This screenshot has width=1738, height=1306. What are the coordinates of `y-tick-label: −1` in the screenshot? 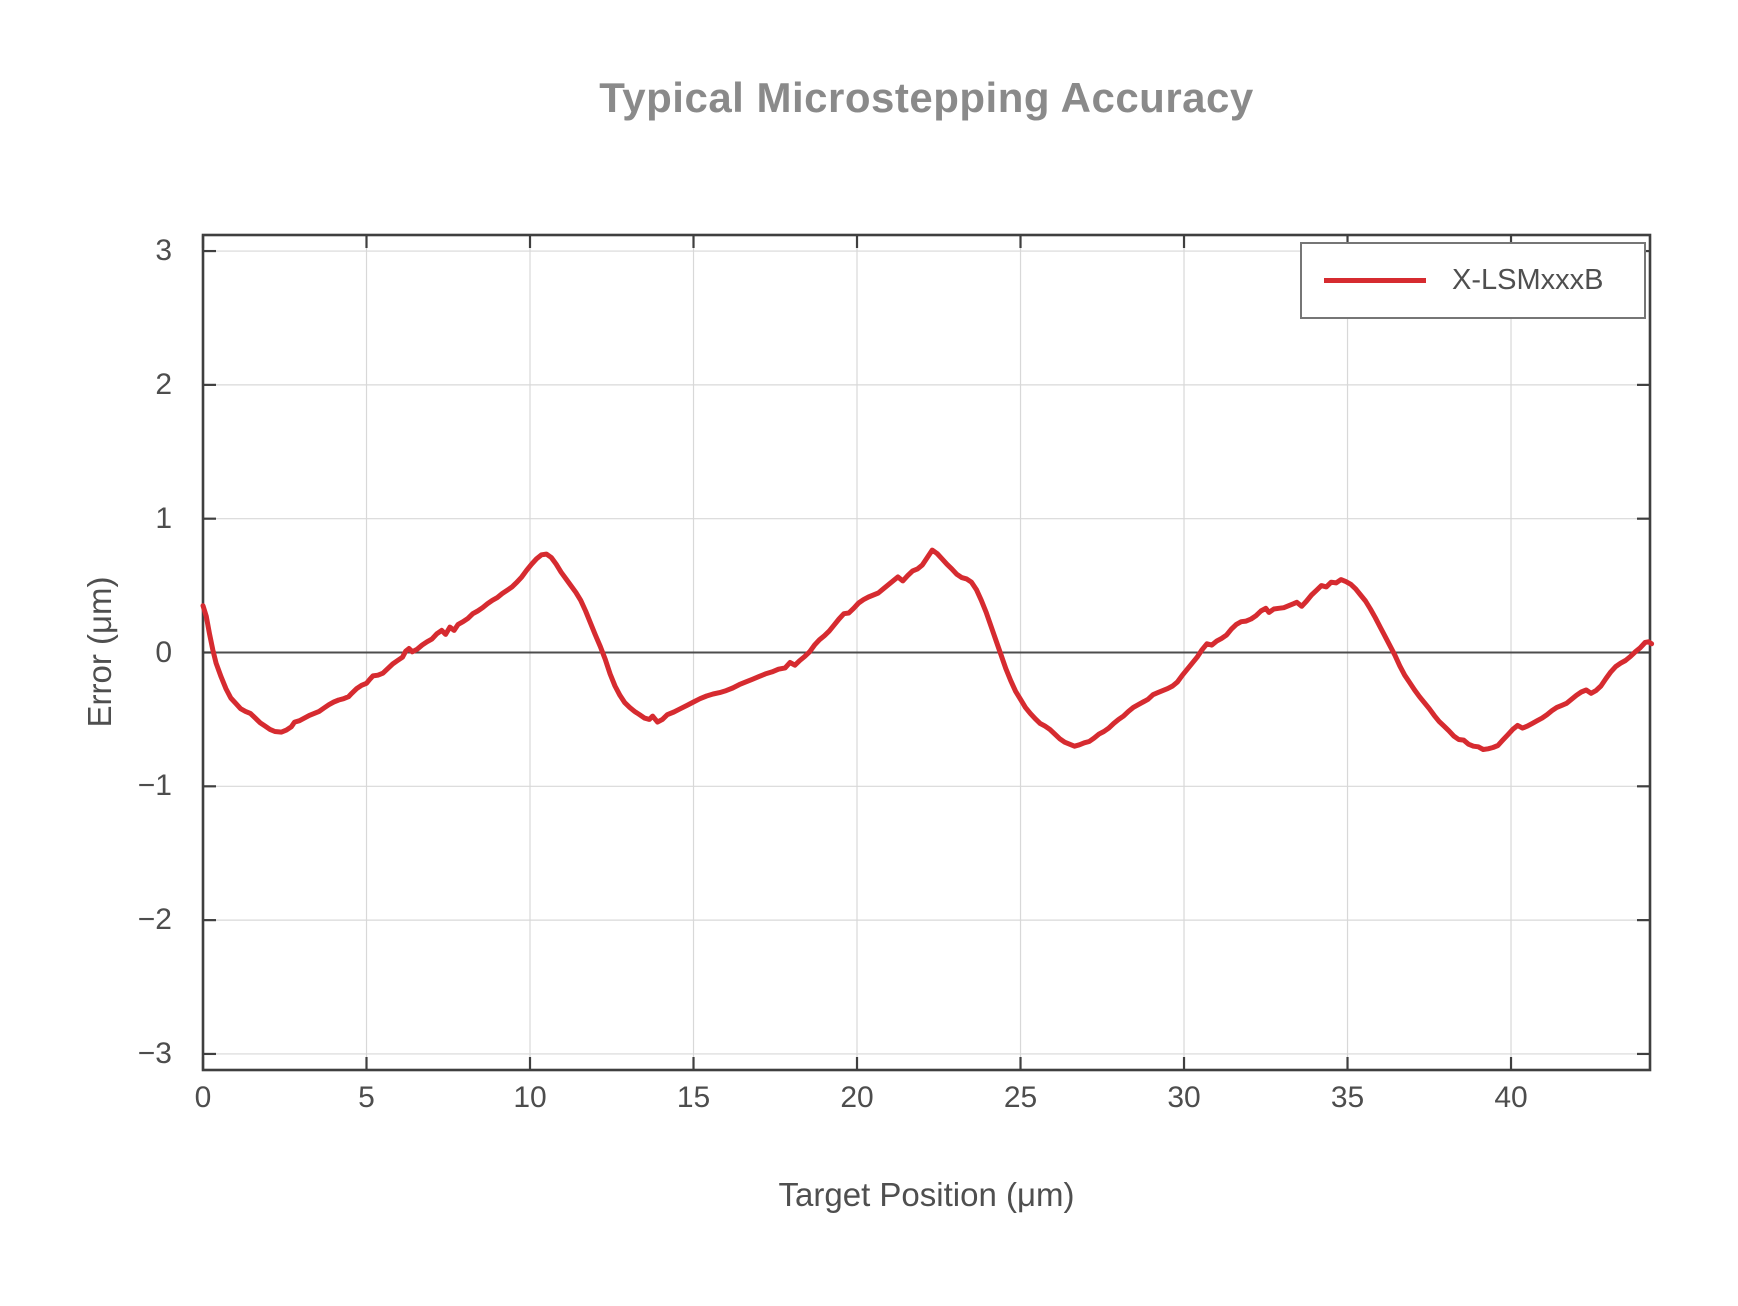 It's located at (154, 786).